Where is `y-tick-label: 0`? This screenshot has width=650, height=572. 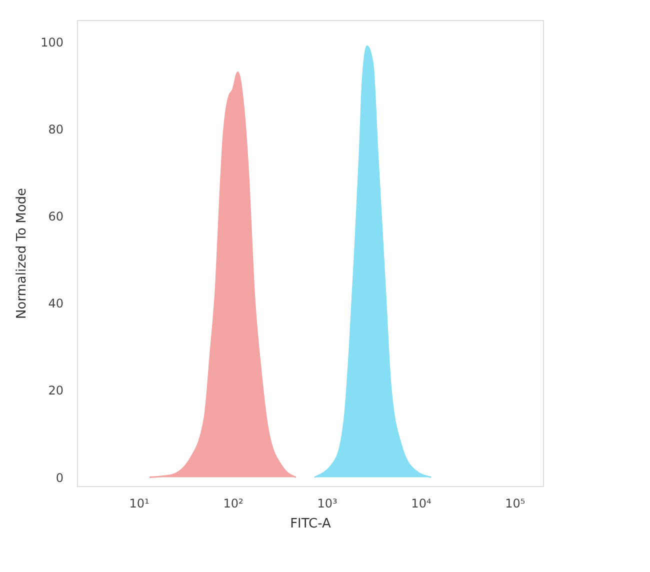
y-tick-label: 0 is located at coordinates (60, 477).